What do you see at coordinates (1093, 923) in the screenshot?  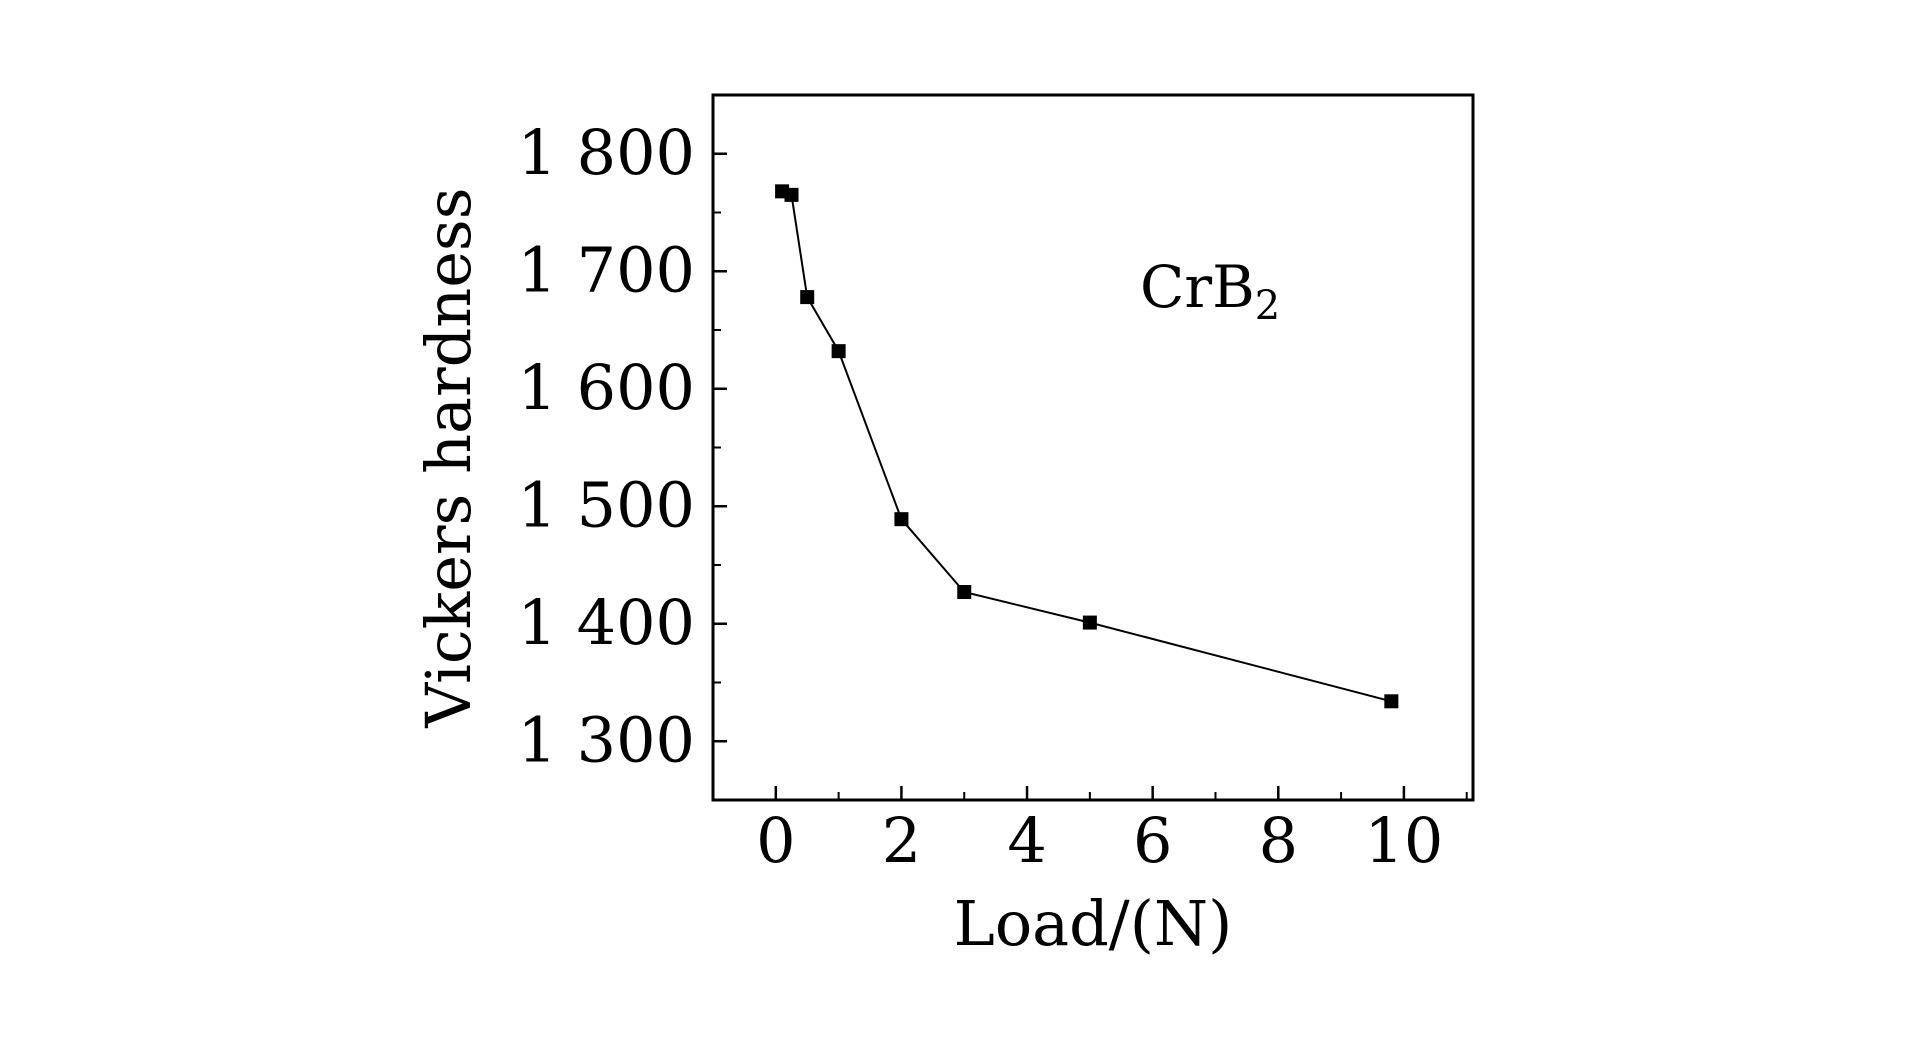 I see `x-axis-title: Load/(N)` at bounding box center [1093, 923].